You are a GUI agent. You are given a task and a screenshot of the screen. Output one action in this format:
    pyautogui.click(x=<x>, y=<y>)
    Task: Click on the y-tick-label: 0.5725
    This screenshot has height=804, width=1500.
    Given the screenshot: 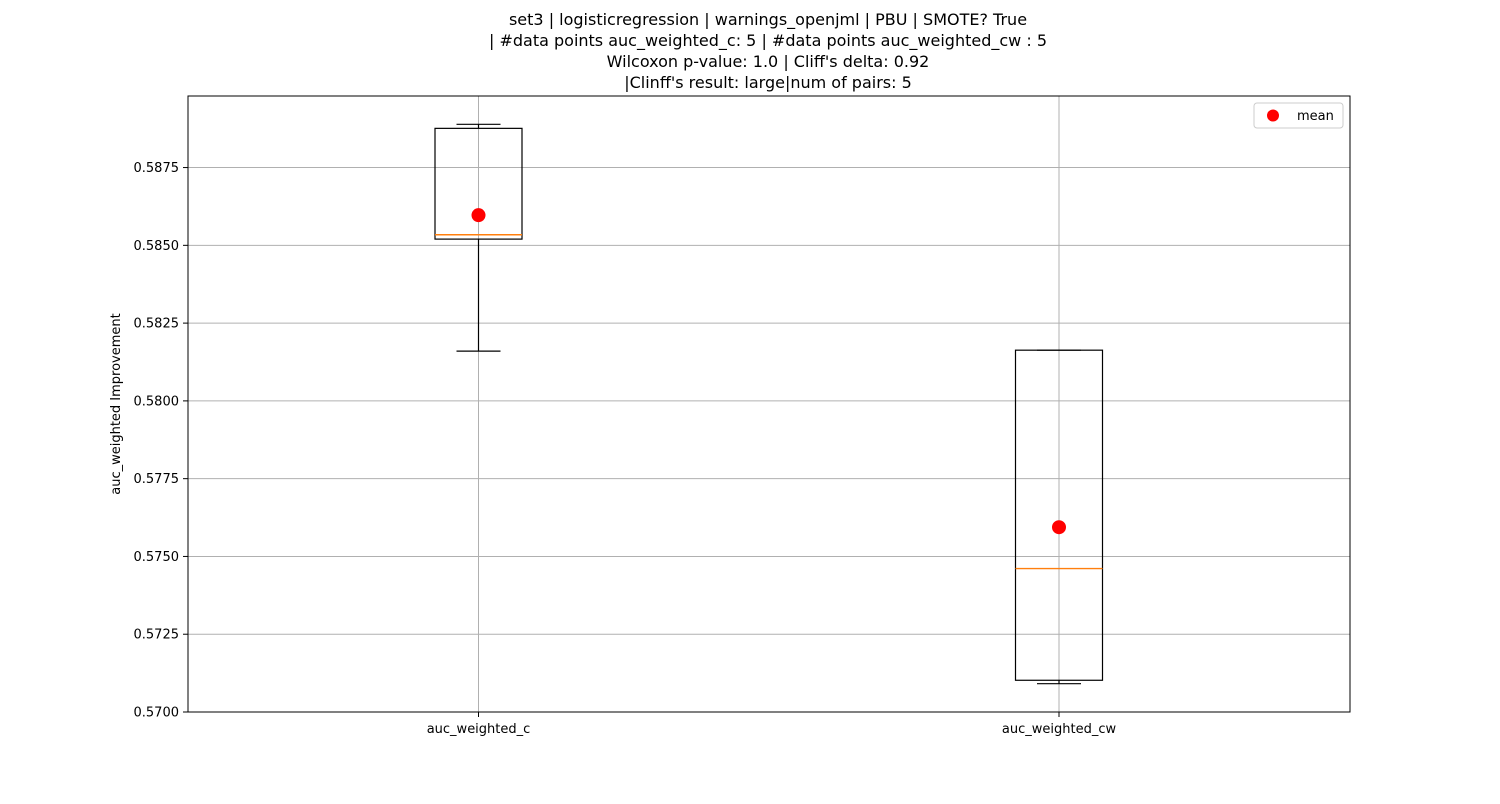 What is the action you would take?
    pyautogui.click(x=157, y=635)
    